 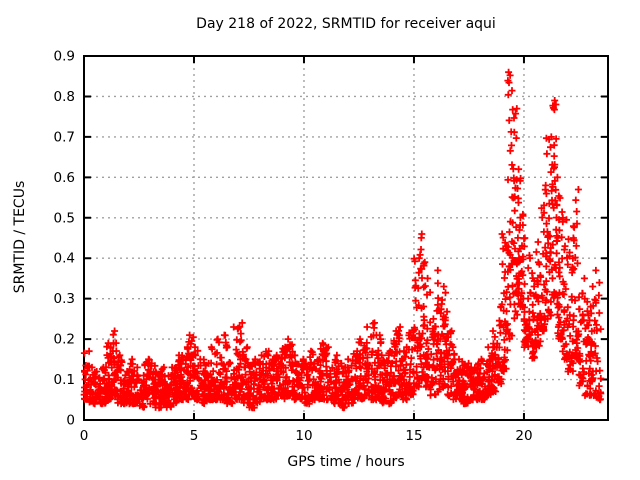 I want to click on y-tick-label: 0, so click(x=70, y=421).